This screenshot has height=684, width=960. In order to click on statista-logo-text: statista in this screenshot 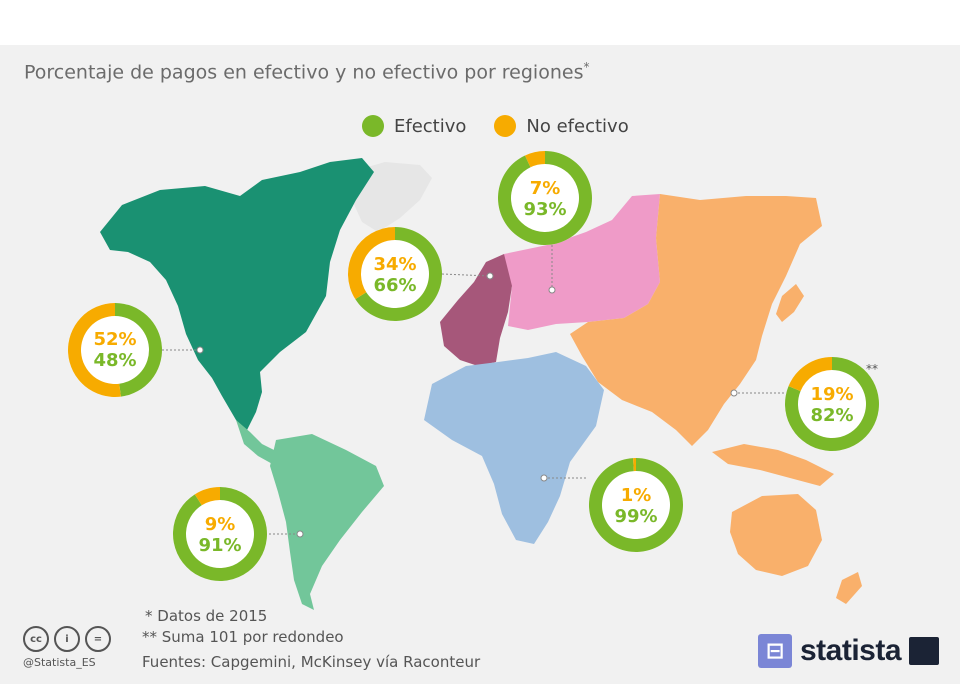, I will do `click(851, 650)`.